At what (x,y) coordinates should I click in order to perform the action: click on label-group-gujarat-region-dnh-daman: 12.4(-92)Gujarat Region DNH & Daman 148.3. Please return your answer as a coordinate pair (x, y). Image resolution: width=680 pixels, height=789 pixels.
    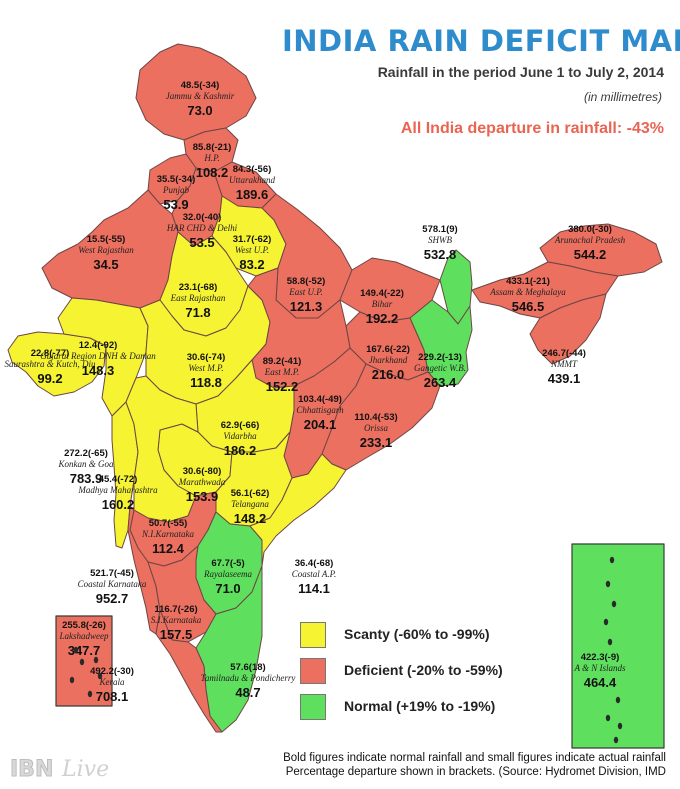
    Looking at the image, I should click on (98, 359).